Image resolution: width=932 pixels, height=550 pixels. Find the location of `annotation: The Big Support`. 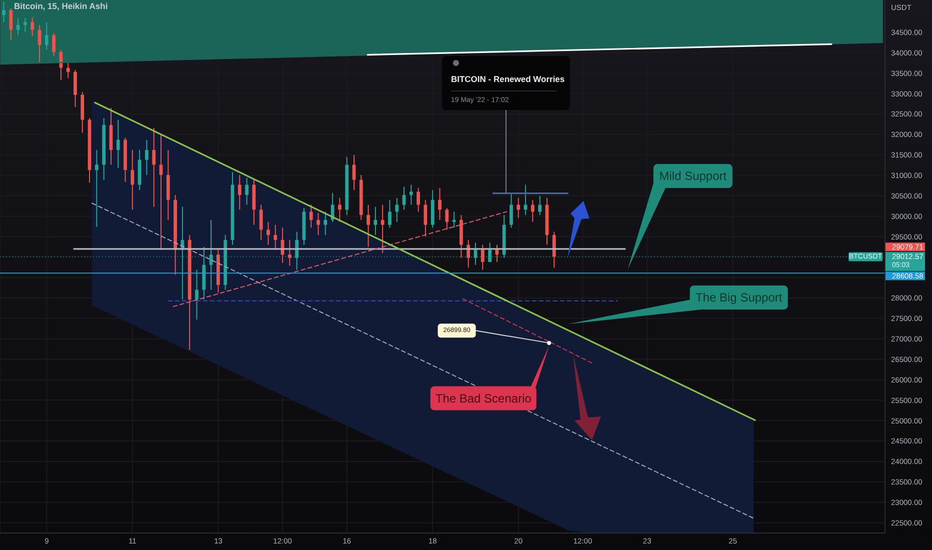

annotation: The Big Support is located at coordinates (739, 297).